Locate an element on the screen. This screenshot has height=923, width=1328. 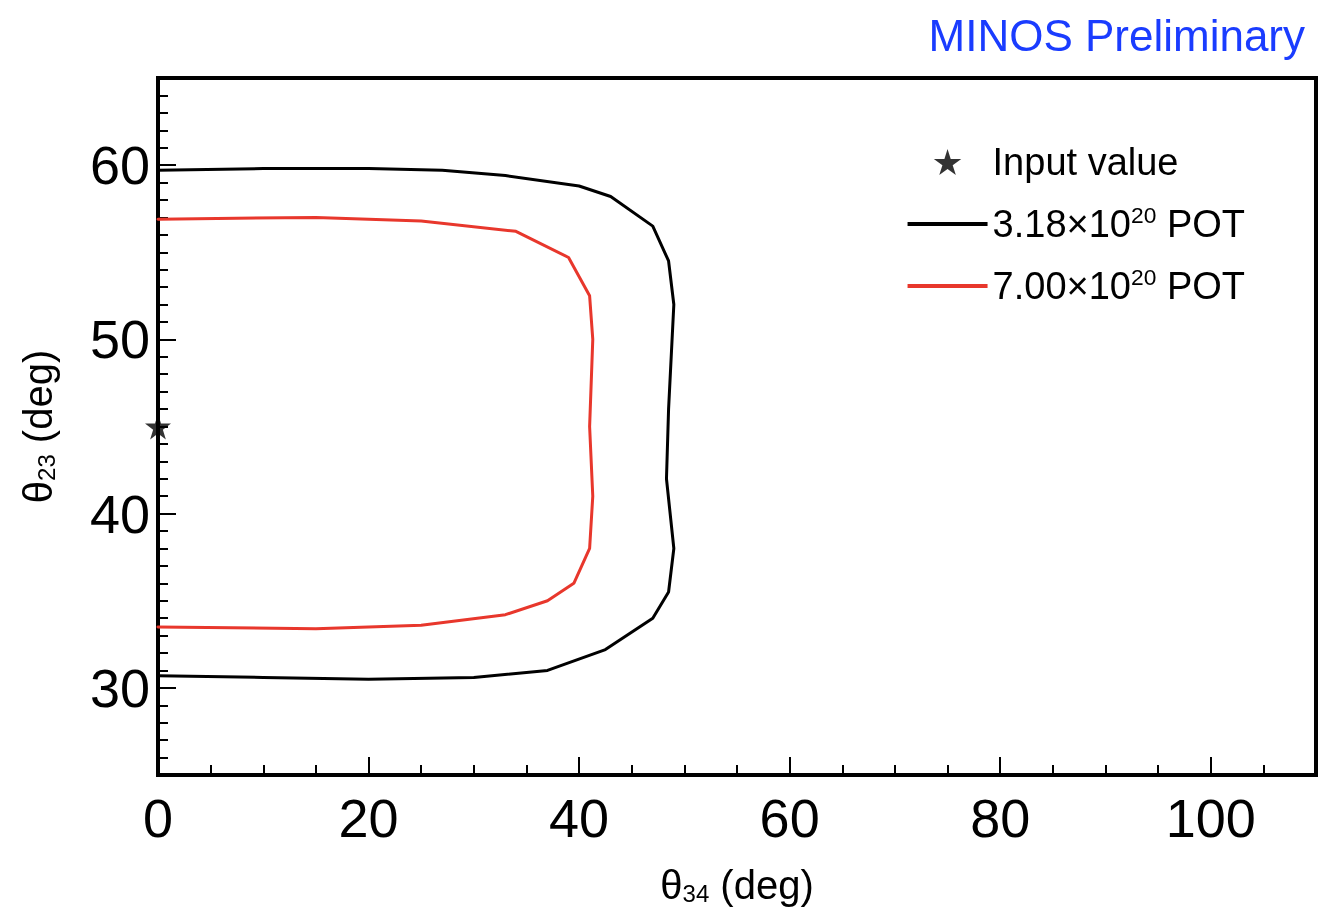
x-tick-label: 40 is located at coordinates (579, 818).